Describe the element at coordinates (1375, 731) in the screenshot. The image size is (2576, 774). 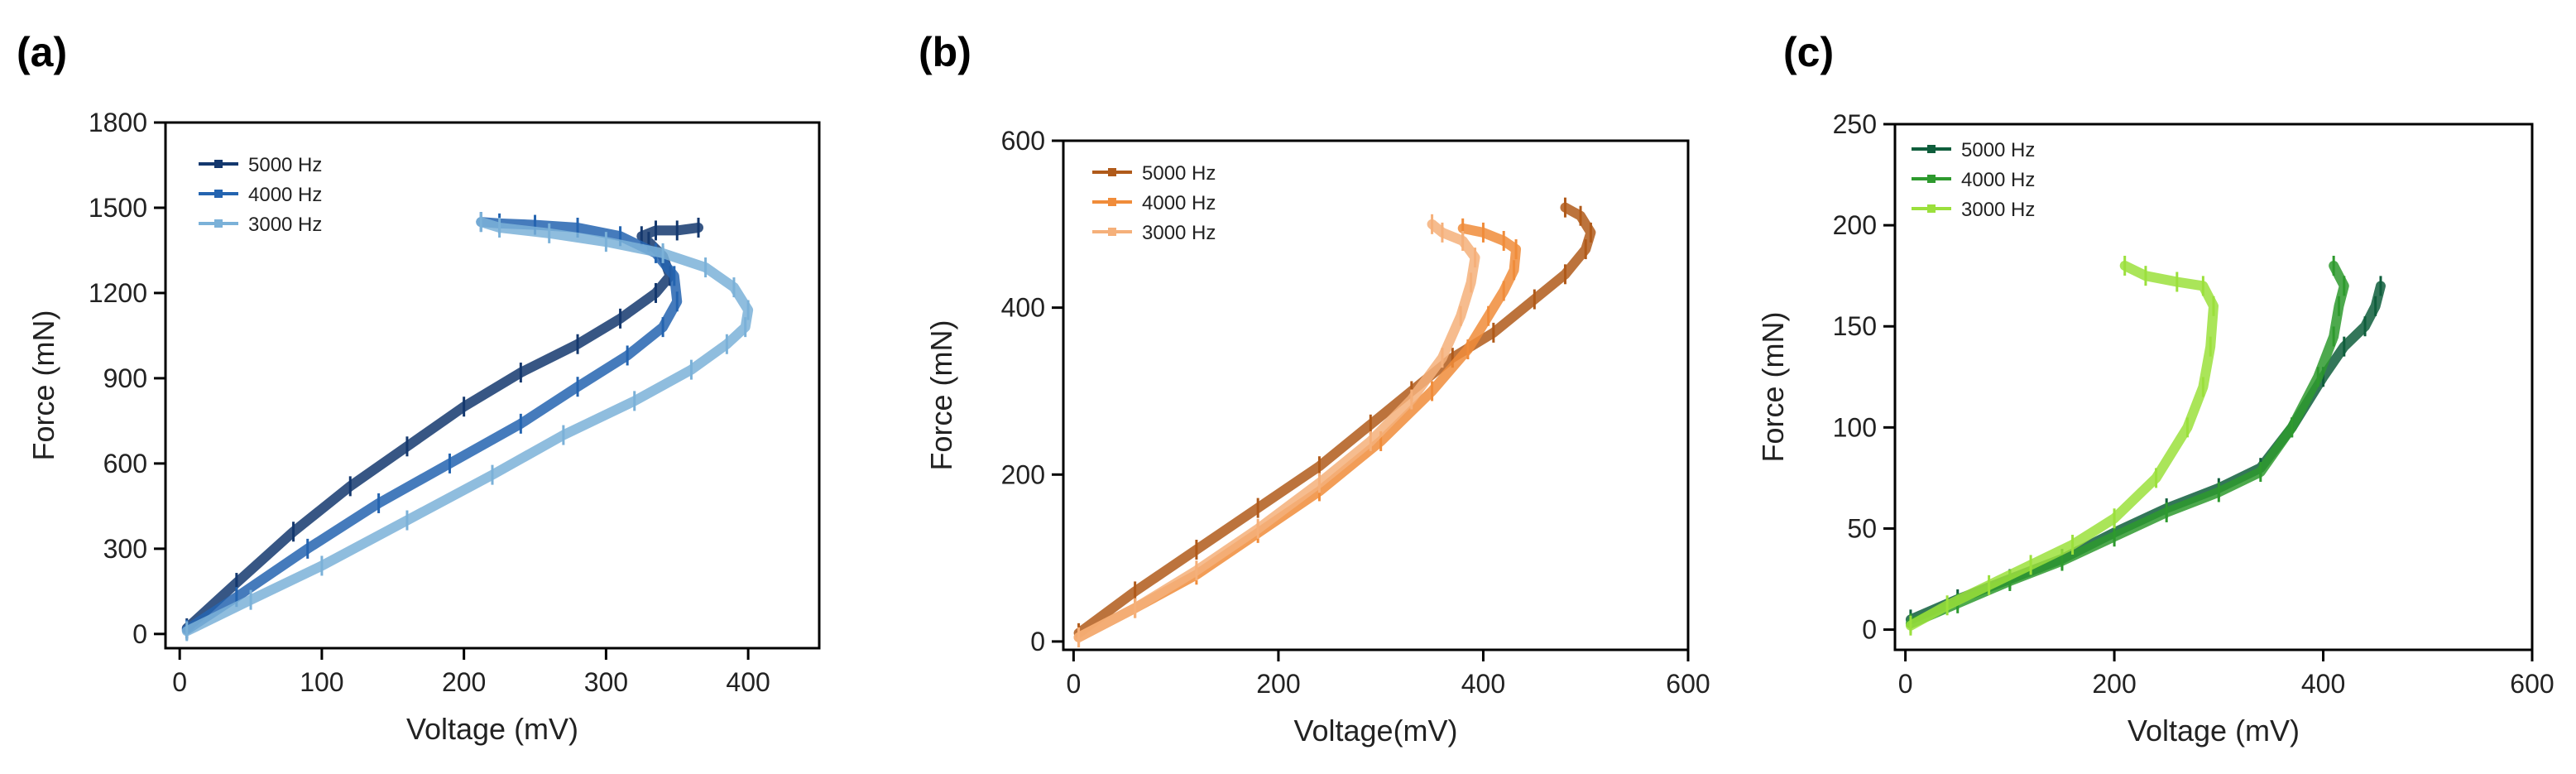
I see `x-axis-title: Voltage(mV)` at that location.